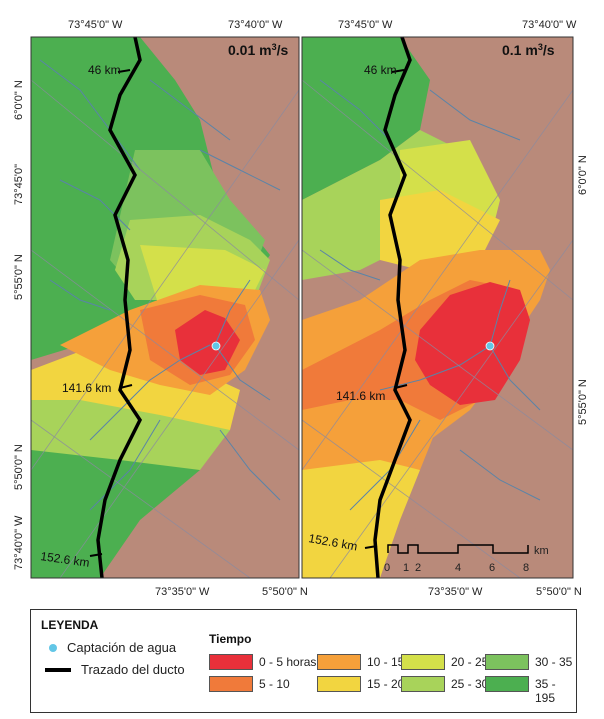 This screenshot has height=719, width=604. I want to click on legend-class-label: 30 - 35, so click(554, 662).